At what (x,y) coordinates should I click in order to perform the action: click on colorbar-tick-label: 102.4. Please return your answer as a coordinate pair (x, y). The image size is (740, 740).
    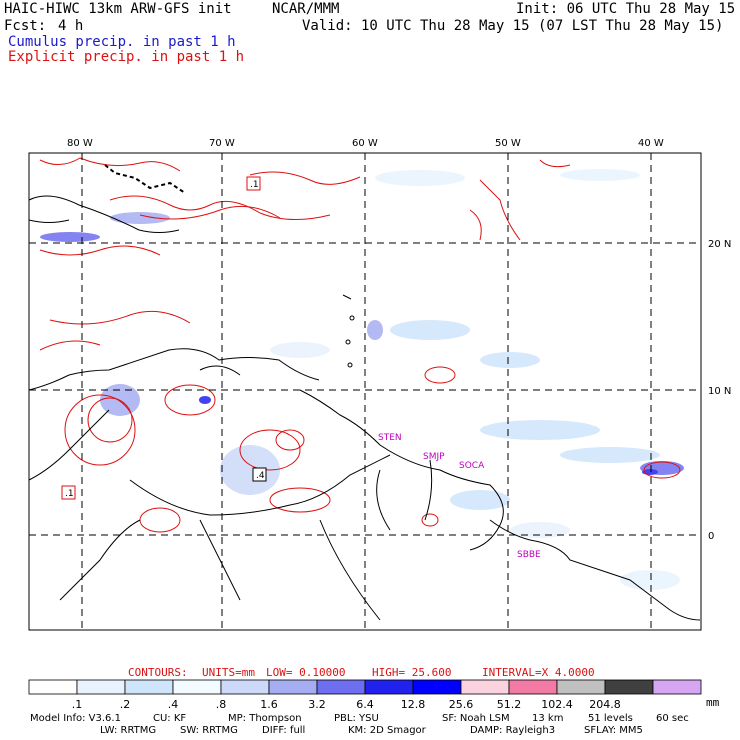
    Looking at the image, I should click on (557, 704).